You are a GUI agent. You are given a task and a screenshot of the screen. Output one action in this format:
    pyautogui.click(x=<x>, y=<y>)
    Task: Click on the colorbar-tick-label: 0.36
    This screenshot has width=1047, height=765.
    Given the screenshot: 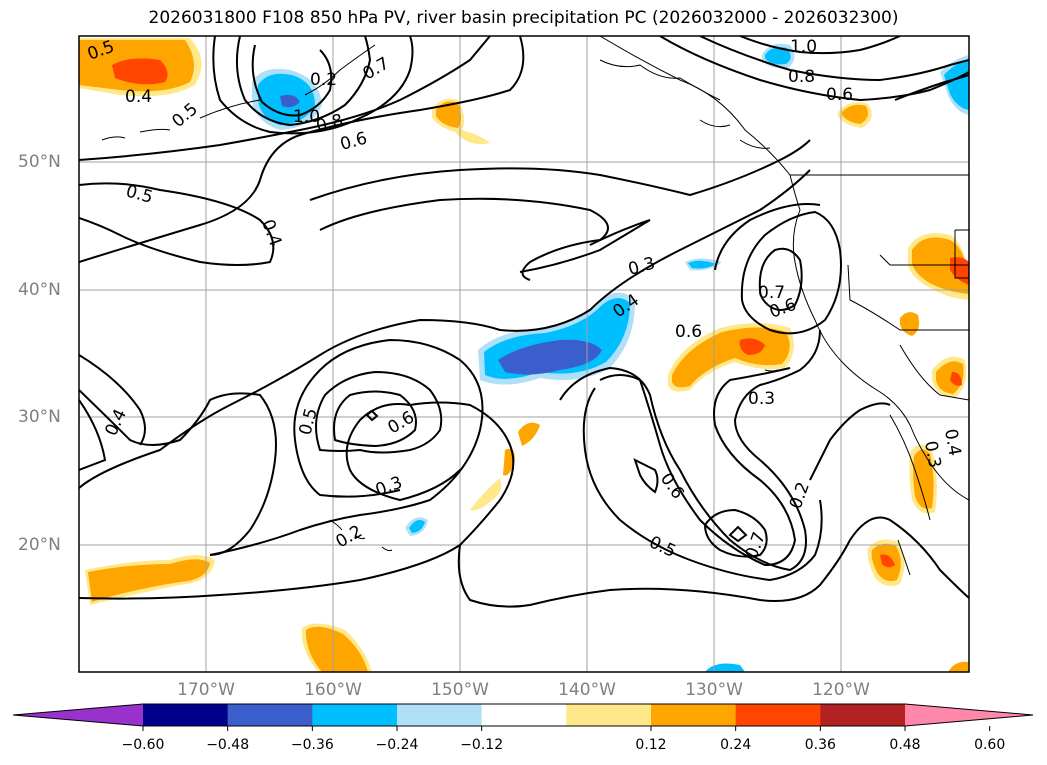 What is the action you would take?
    pyautogui.click(x=820, y=745)
    